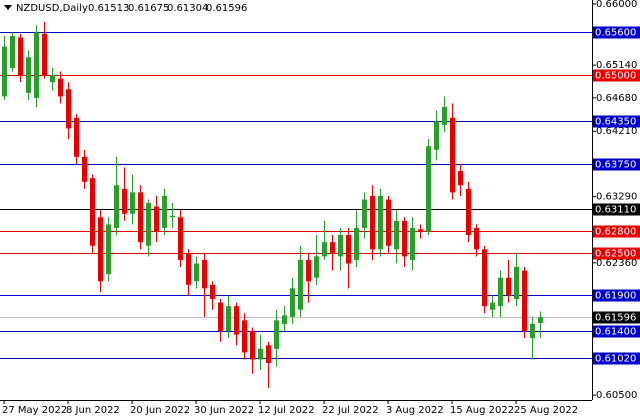  Describe the element at coordinates (93, 410) in the screenshot. I see `x-tick-label: 8 Jun 2022` at that location.